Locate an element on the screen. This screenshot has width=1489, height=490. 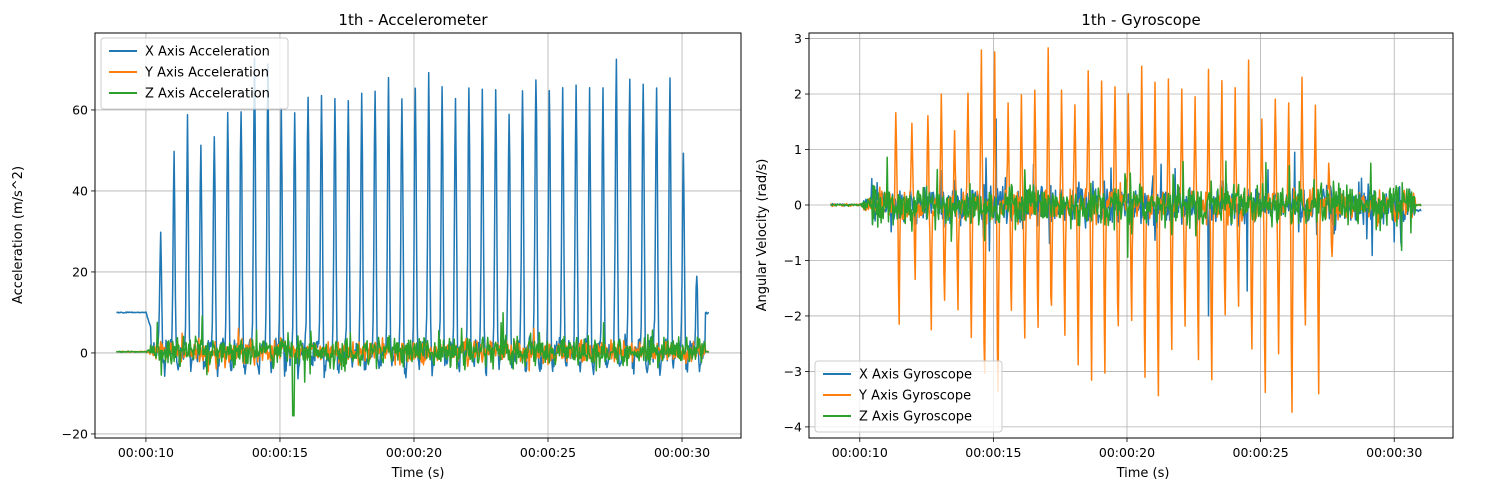
y-tick-label: 40 is located at coordinates (80, 190).